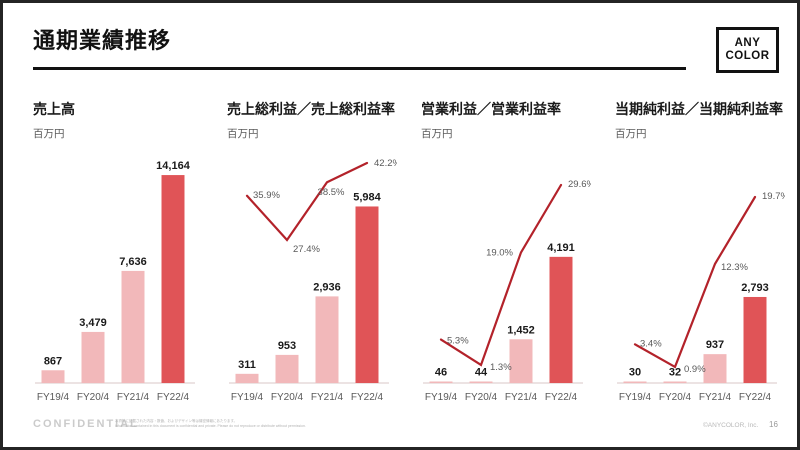 The image size is (800, 450). What do you see at coordinates (635, 373) in the screenshot?
I see `bar-value-label: 30` at bounding box center [635, 373].